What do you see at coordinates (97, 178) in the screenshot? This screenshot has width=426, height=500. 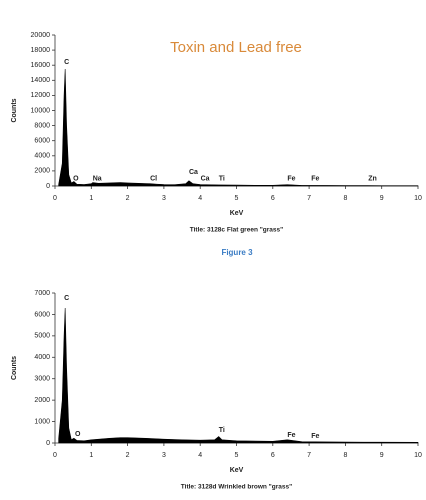 I see `peak-label: Na` at bounding box center [97, 178].